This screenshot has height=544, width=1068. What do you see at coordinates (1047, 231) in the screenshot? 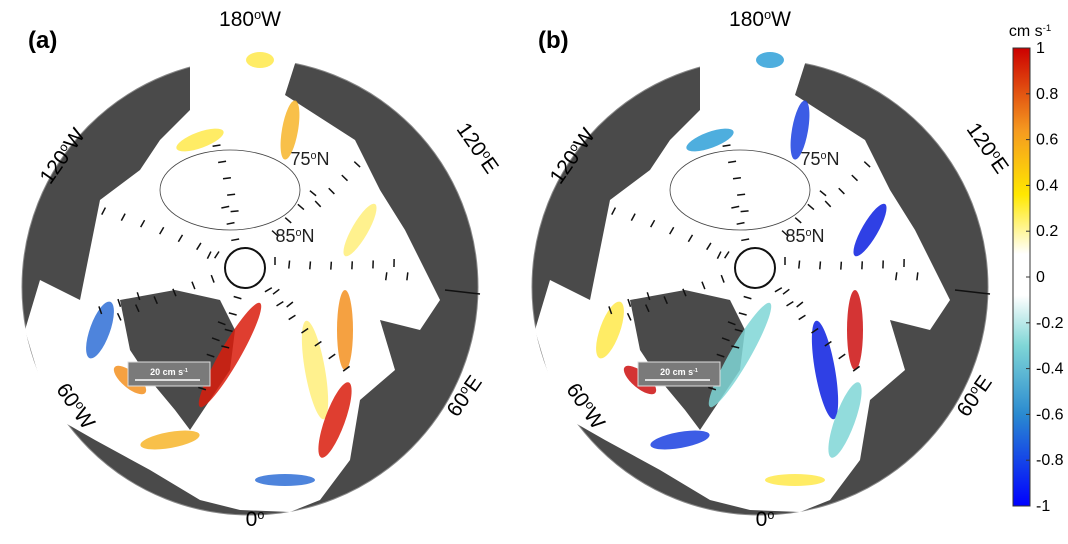
I see `colorbar-tick-label: 0.2` at bounding box center [1047, 231].